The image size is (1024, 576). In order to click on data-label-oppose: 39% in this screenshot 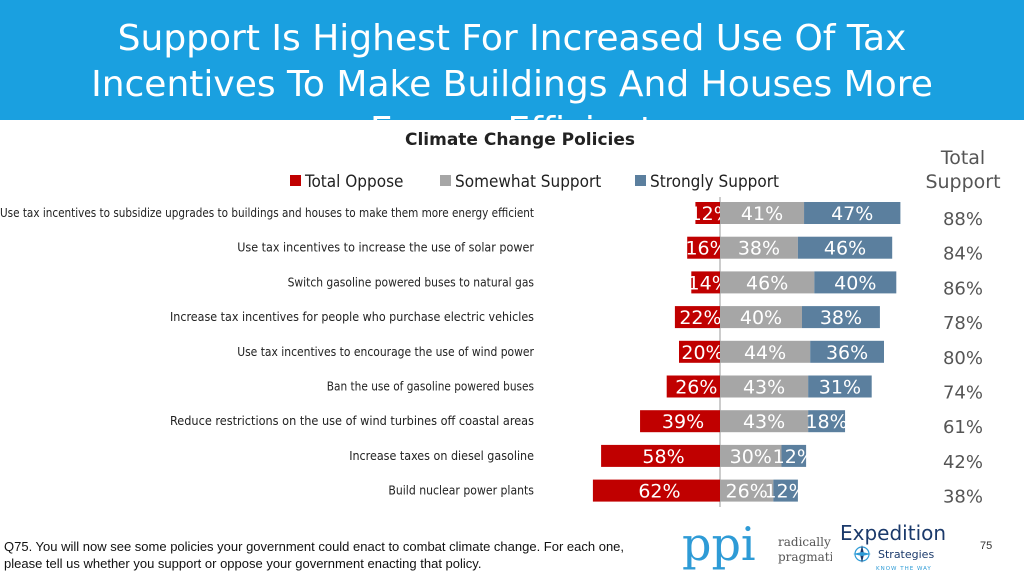, I will do `click(683, 422)`.